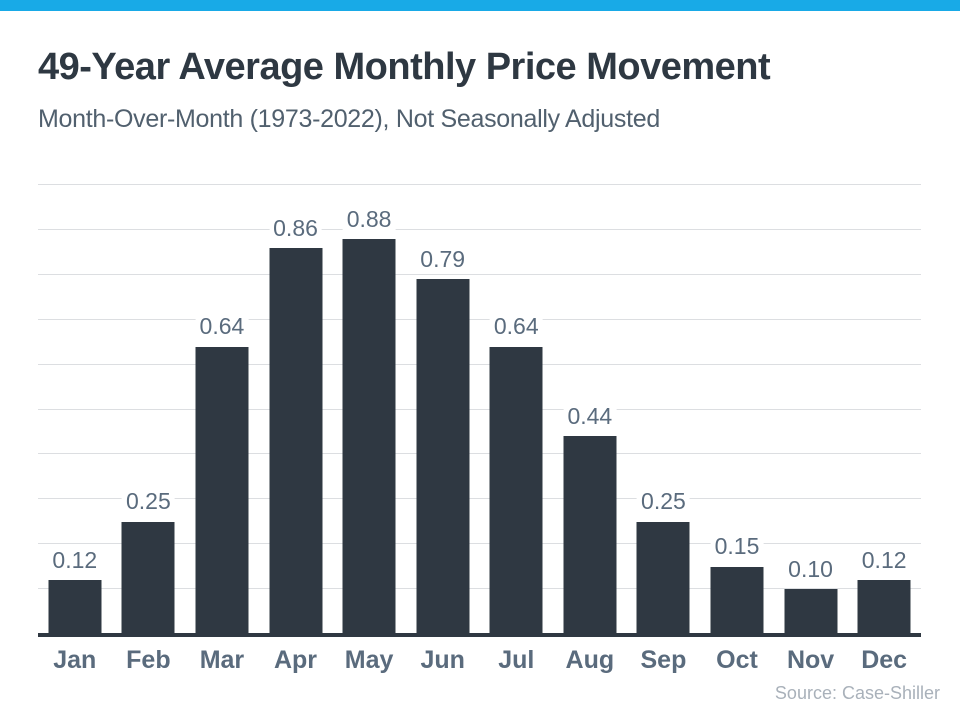 The height and width of the screenshot is (720, 960). I want to click on bar-slot-apr: 0.86, so click(296, 409).